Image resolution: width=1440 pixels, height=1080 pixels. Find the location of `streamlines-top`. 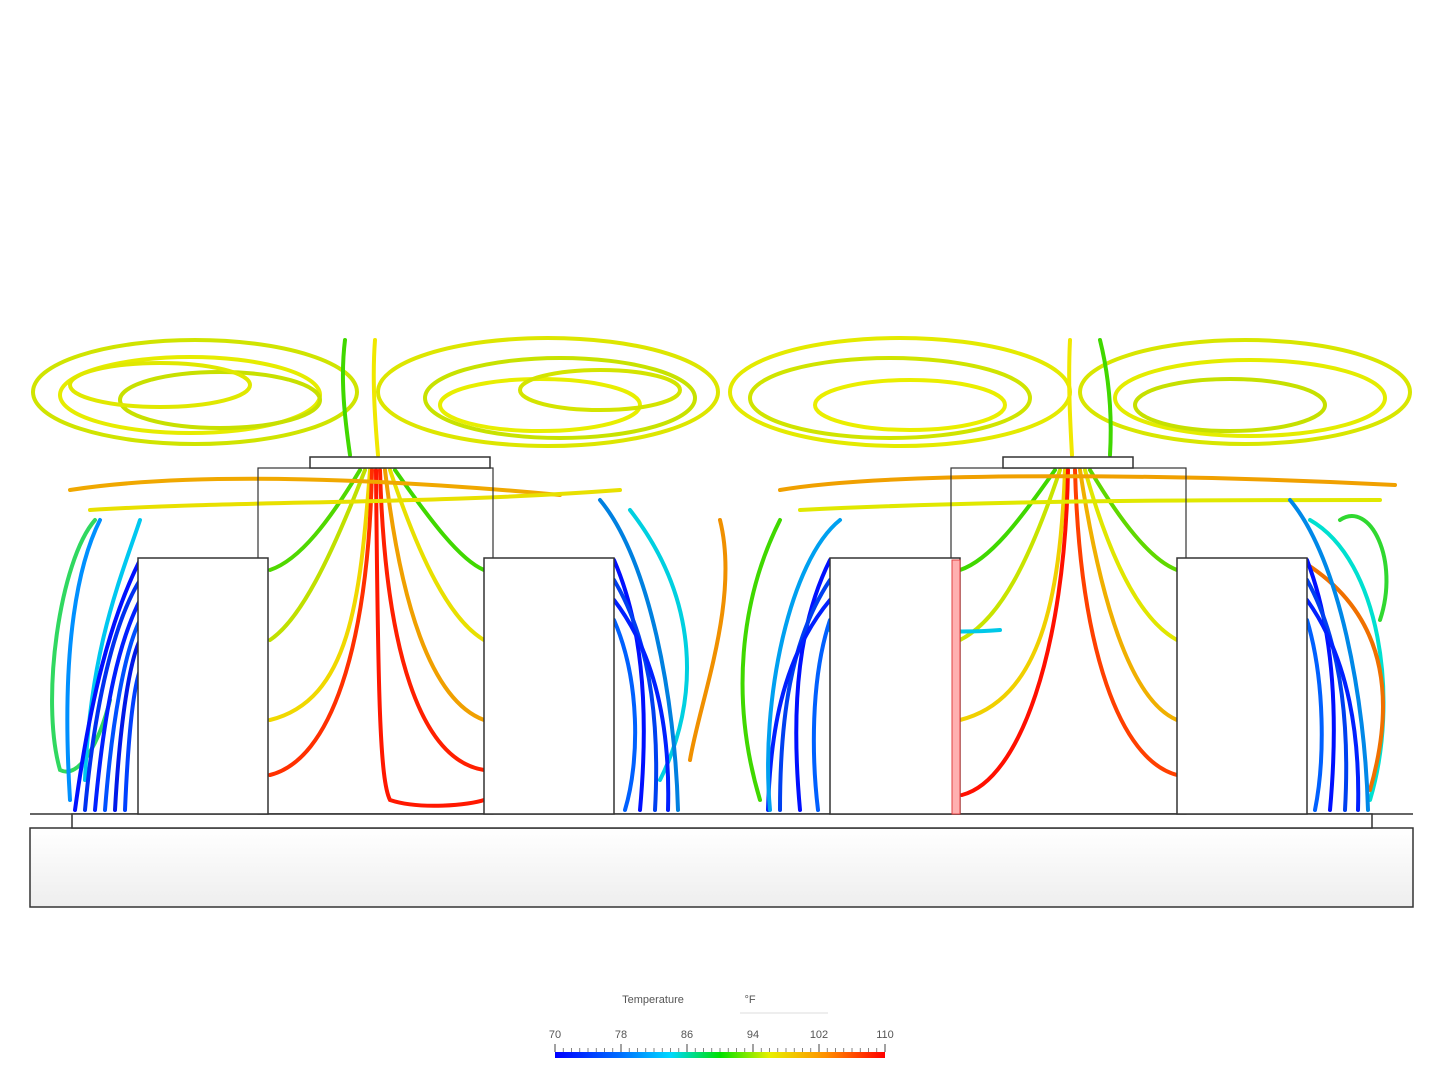

streamlines-top is located at coordinates (721, 396).